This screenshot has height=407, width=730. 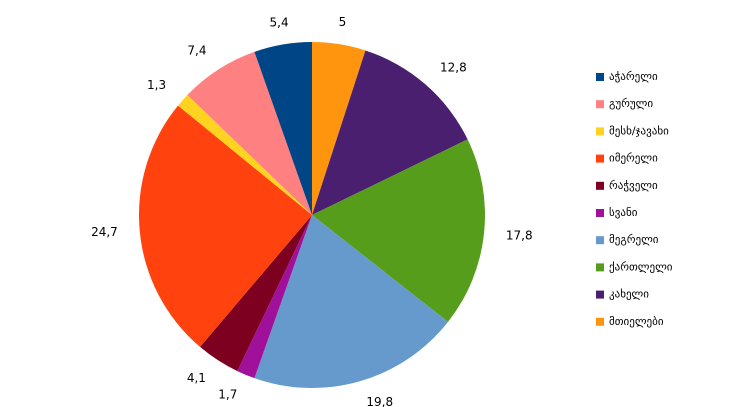 What do you see at coordinates (104, 232) in the screenshot?
I see `data-label: 24,7` at bounding box center [104, 232].